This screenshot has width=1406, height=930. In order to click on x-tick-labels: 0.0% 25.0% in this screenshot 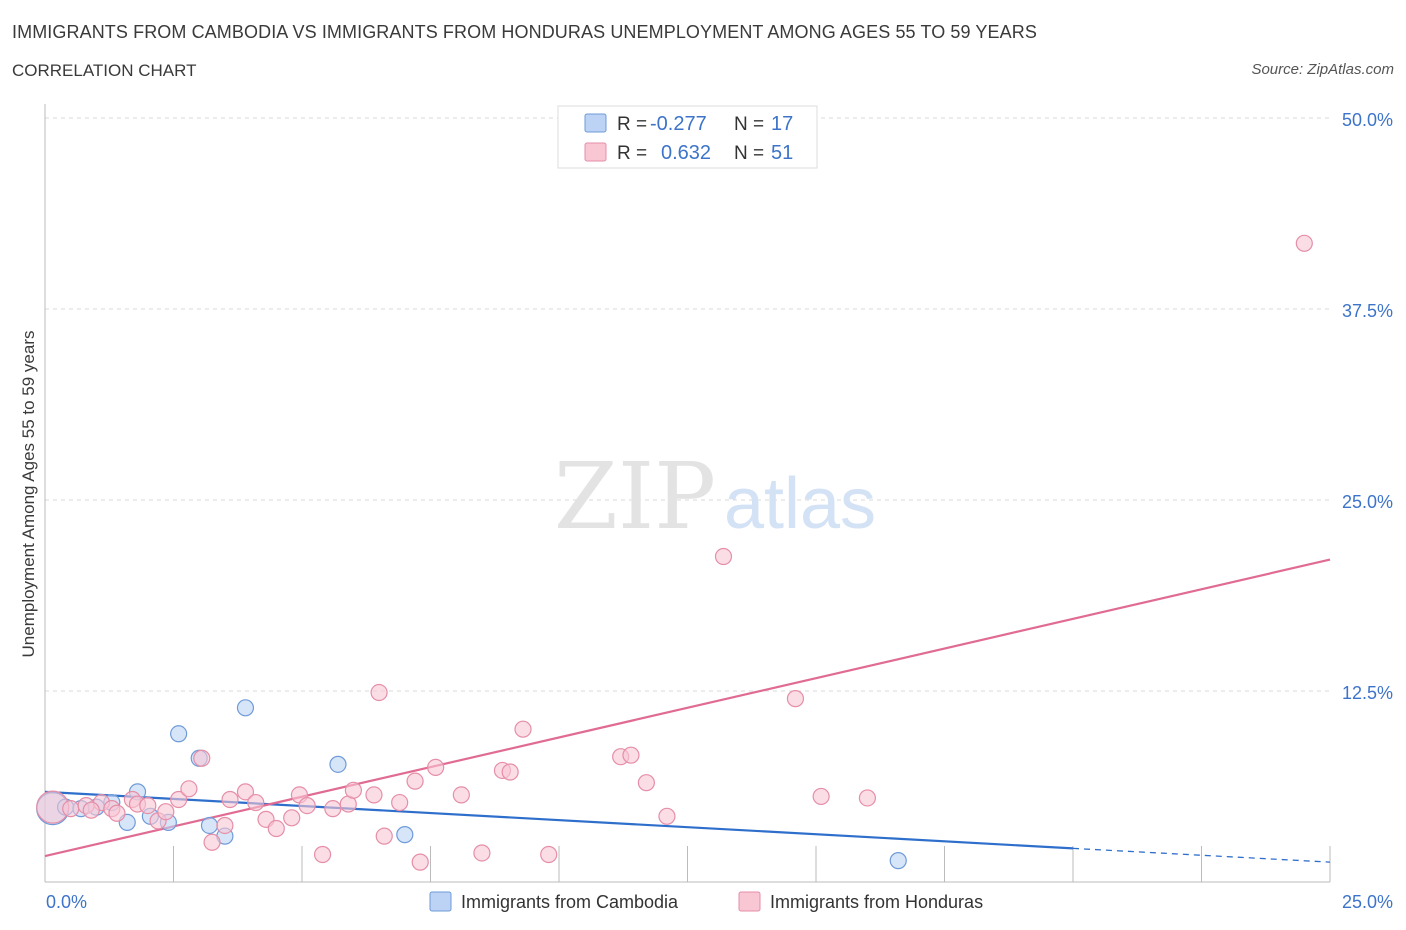, I will do `click(719, 902)`.